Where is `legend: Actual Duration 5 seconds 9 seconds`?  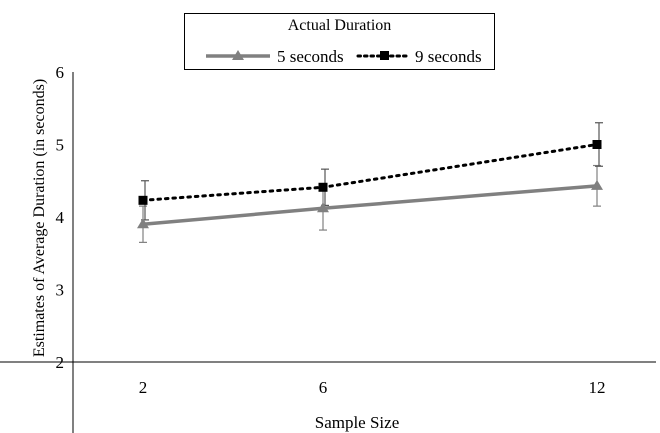 legend: Actual Duration 5 seconds 9 seconds is located at coordinates (339, 41).